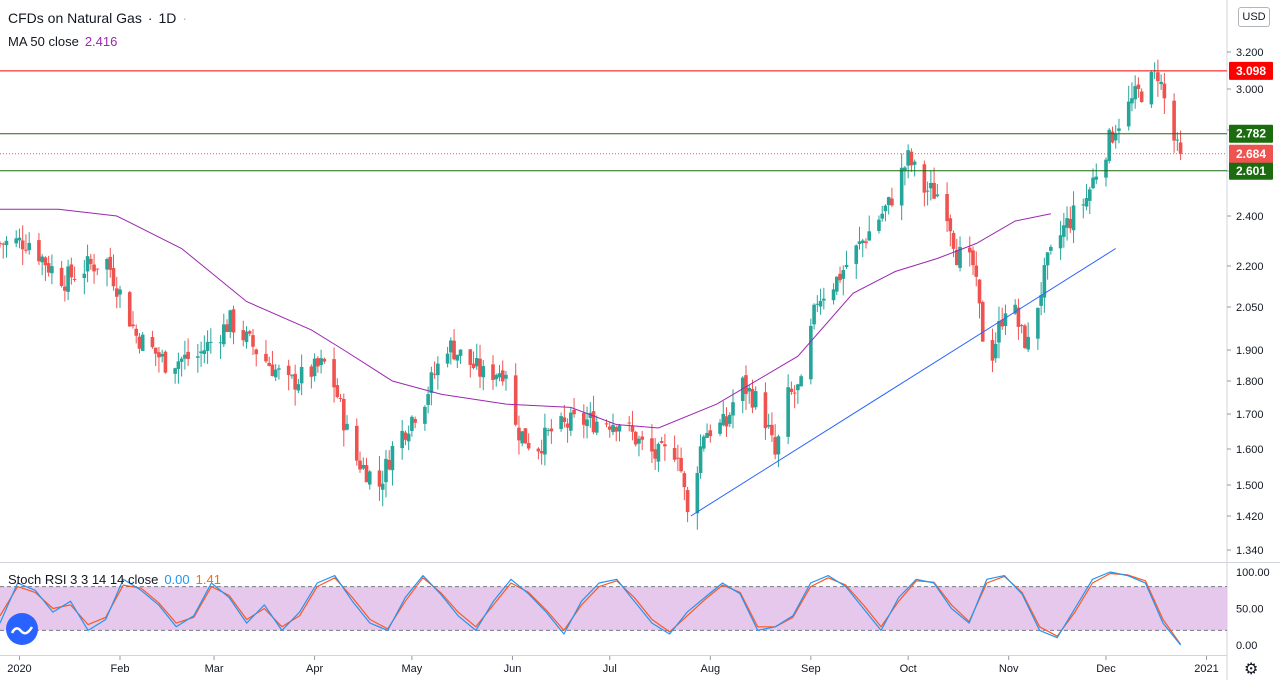  Describe the element at coordinates (1206, 669) in the screenshot. I see `time-tick-label: 2021` at that location.